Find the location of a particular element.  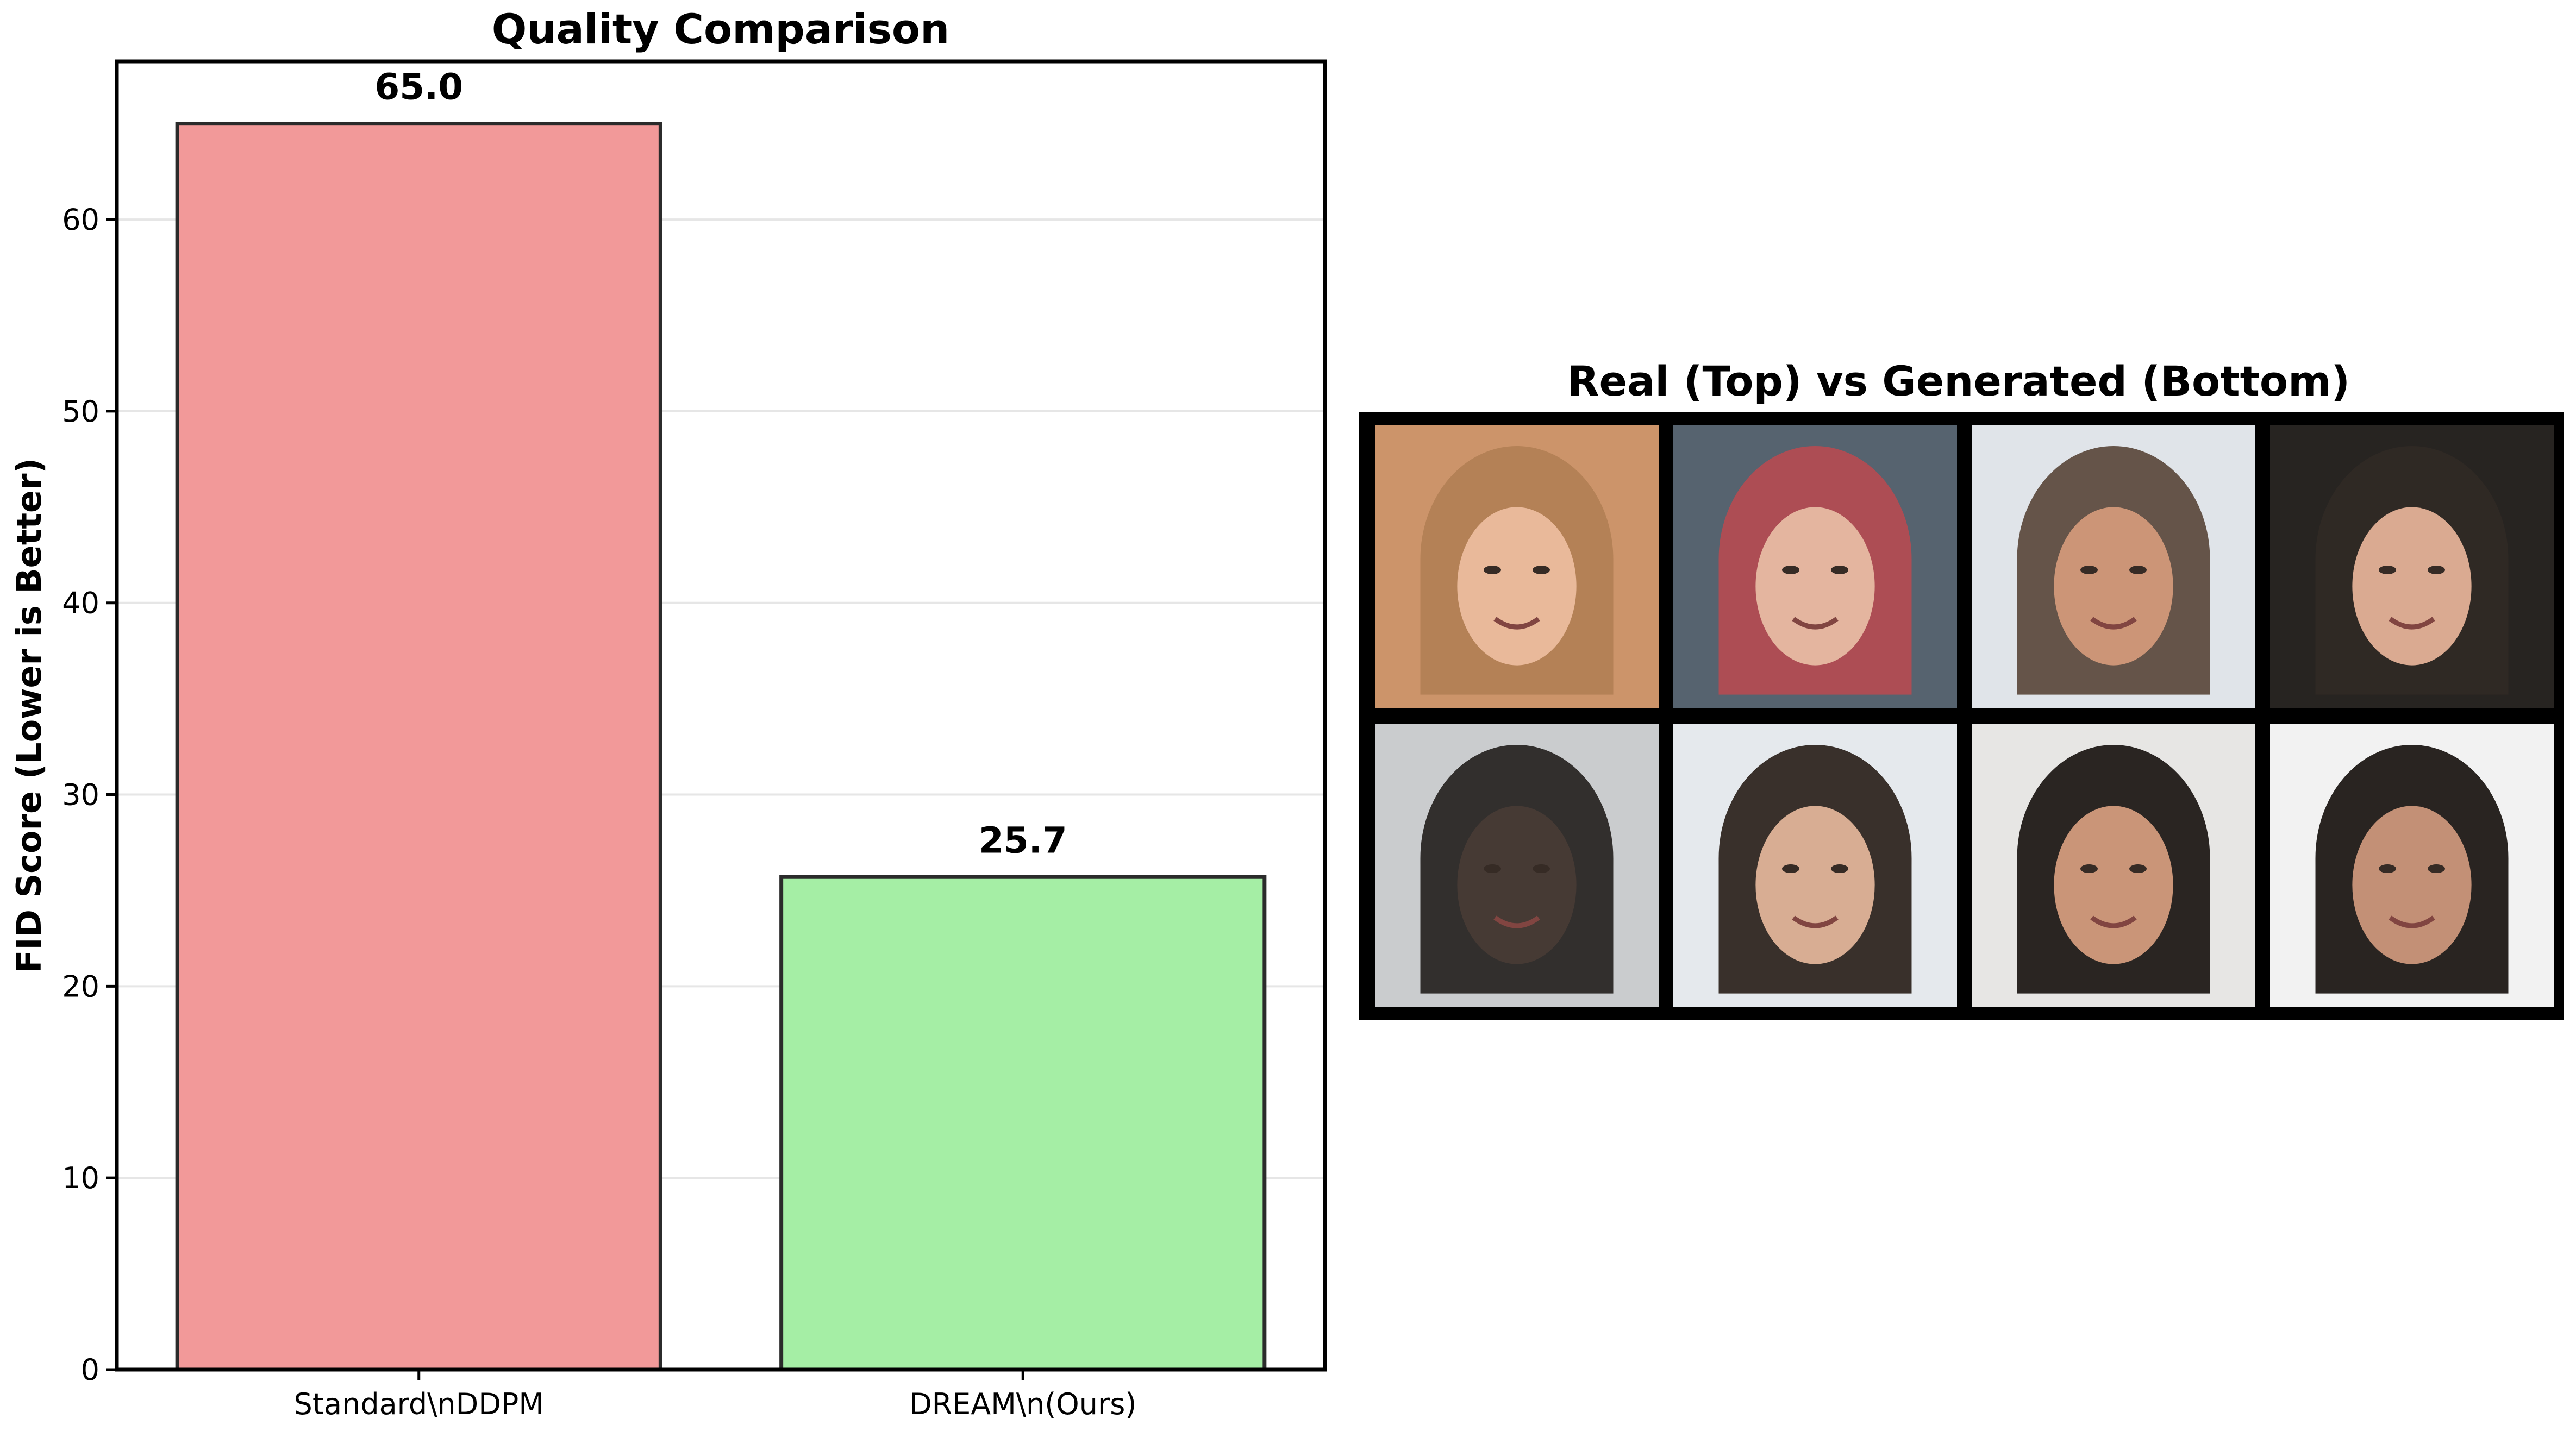

x-tick-label: Standard\nDDPM is located at coordinates (419, 1404).